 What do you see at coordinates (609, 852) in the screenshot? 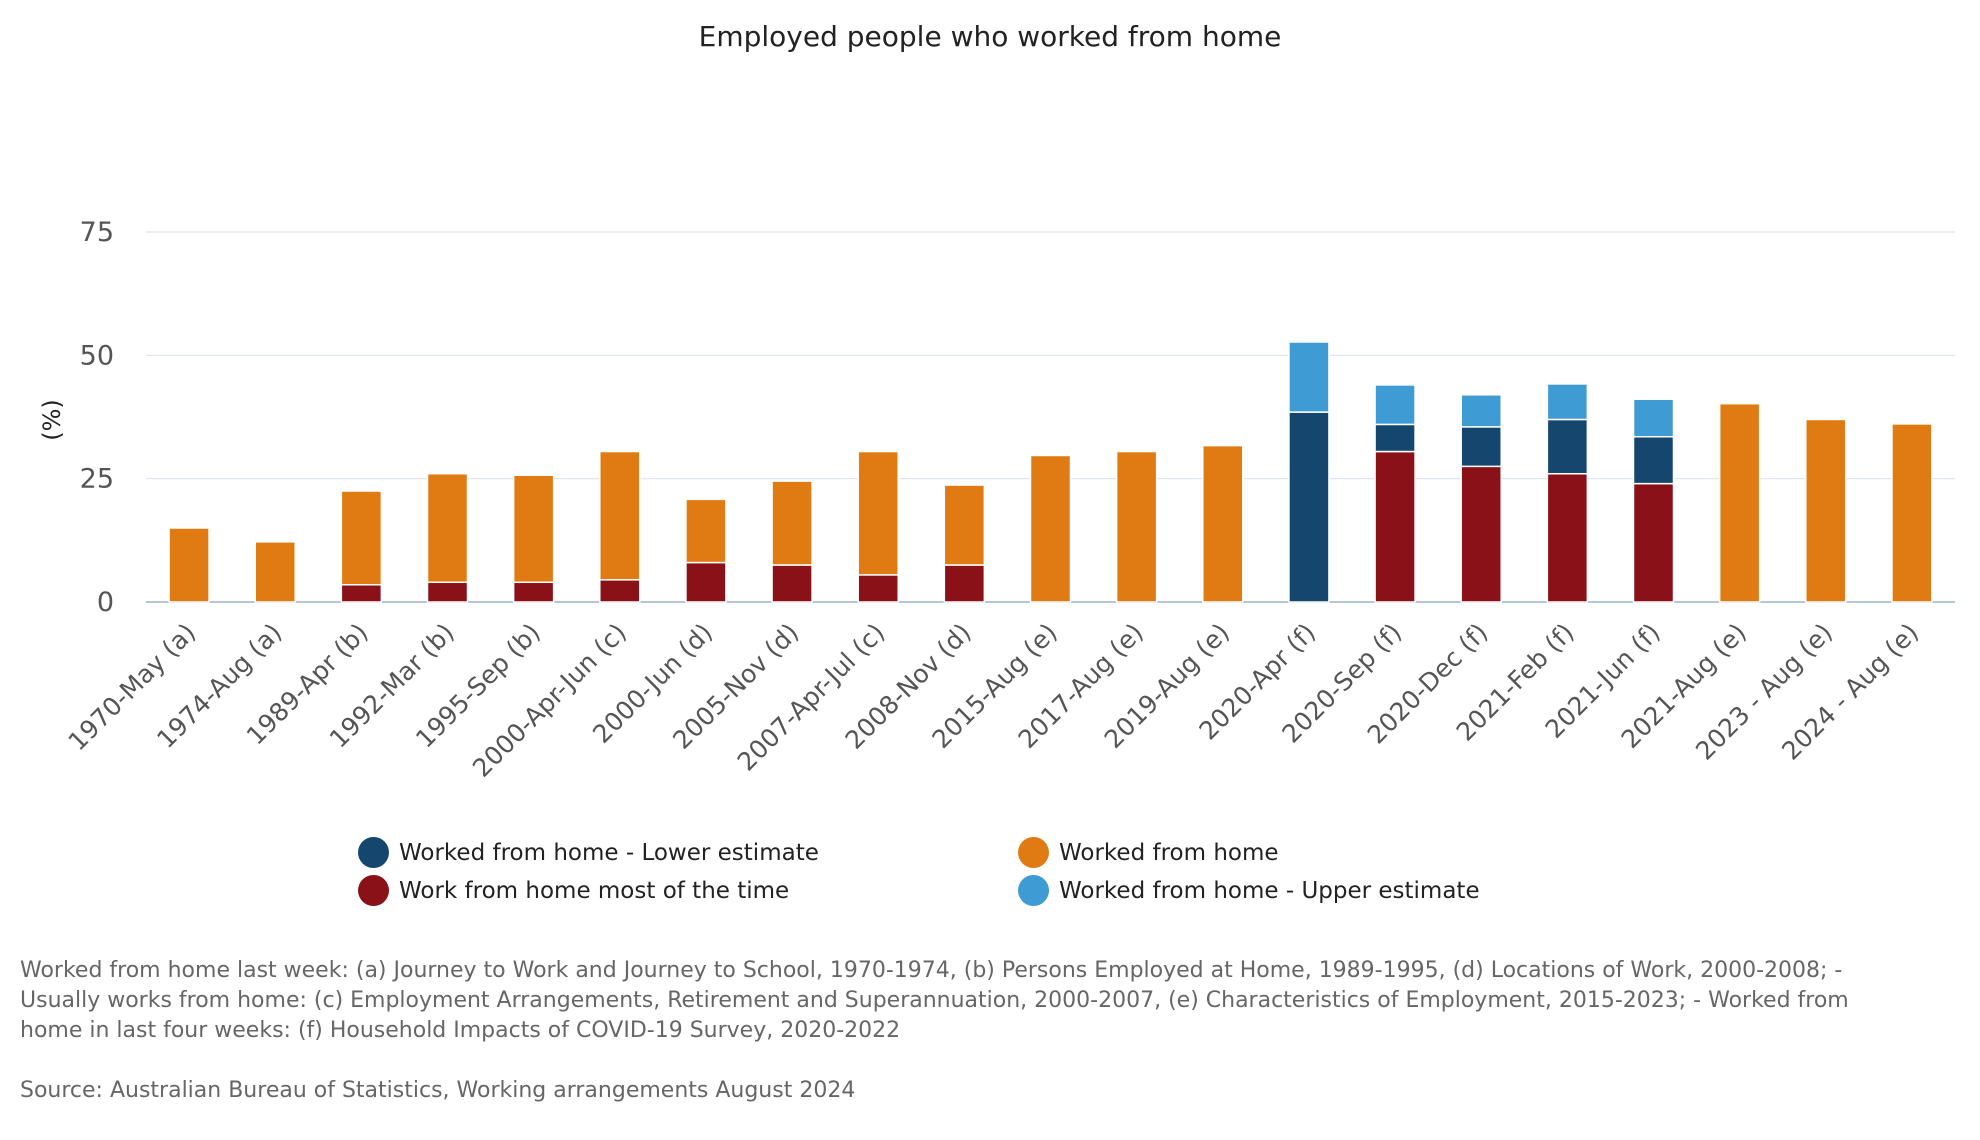
I see `legend-label: Worked from home - Lower estimate` at bounding box center [609, 852].